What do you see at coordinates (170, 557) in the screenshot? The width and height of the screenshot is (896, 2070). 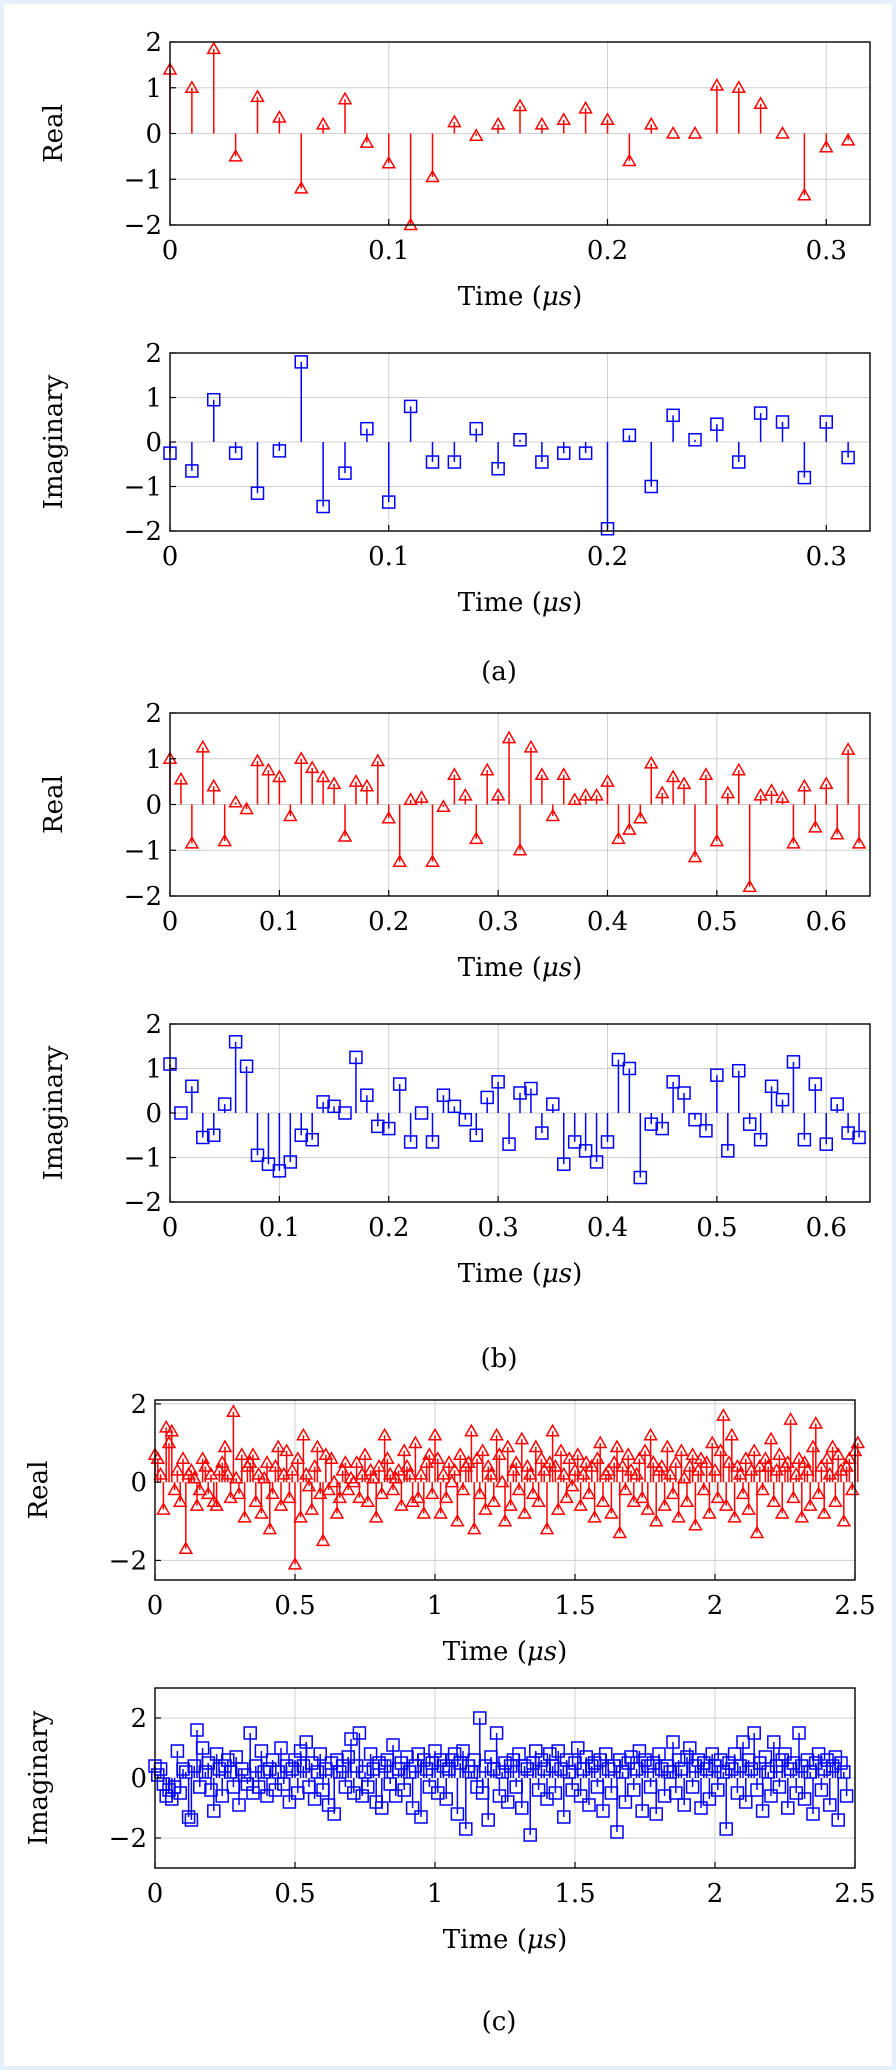 I see `chart-1-x-tick-label: 0` at bounding box center [170, 557].